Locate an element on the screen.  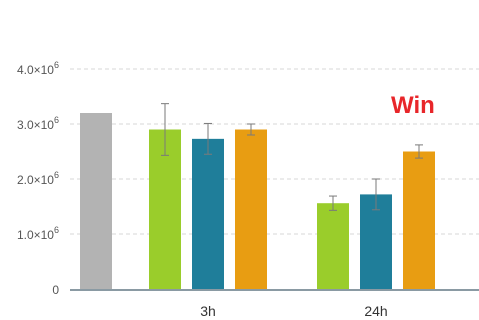
win-annotation: Win is located at coordinates (413, 105).